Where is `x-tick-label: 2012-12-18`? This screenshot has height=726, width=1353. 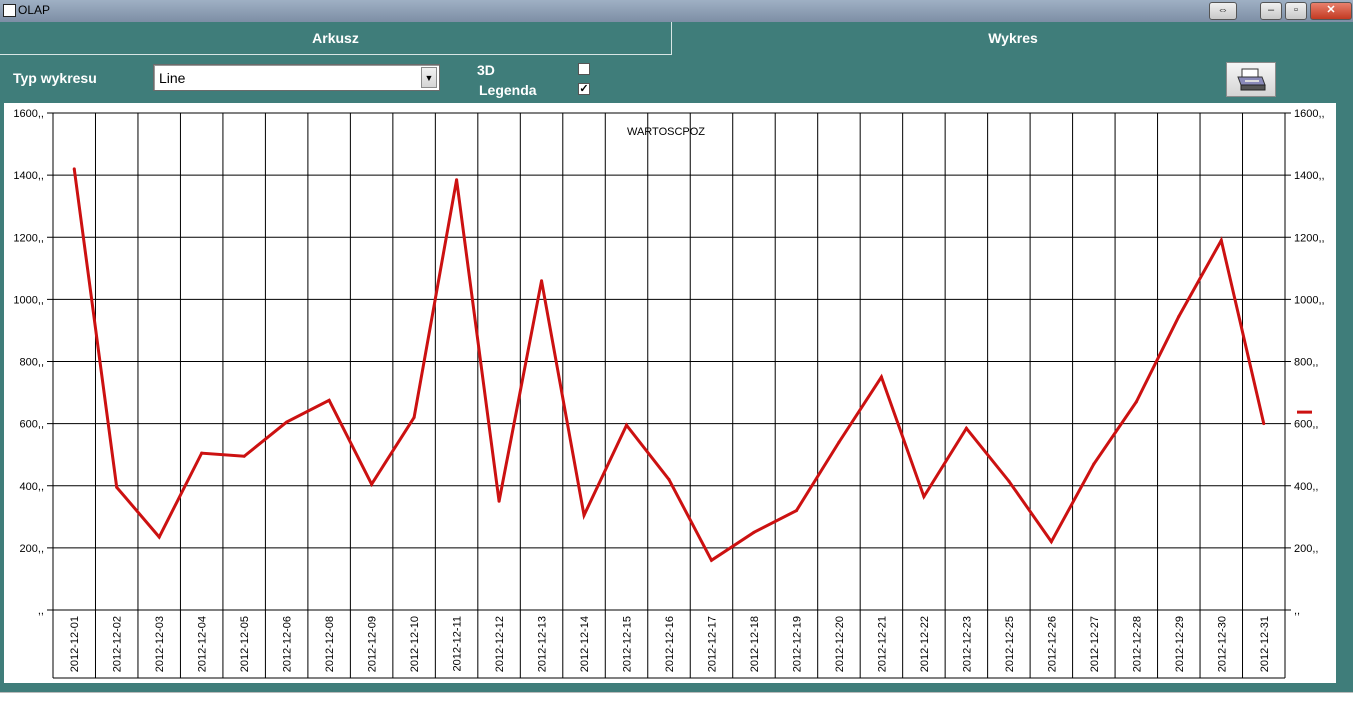 x-tick-label: 2012-12-18 is located at coordinates (755, 644).